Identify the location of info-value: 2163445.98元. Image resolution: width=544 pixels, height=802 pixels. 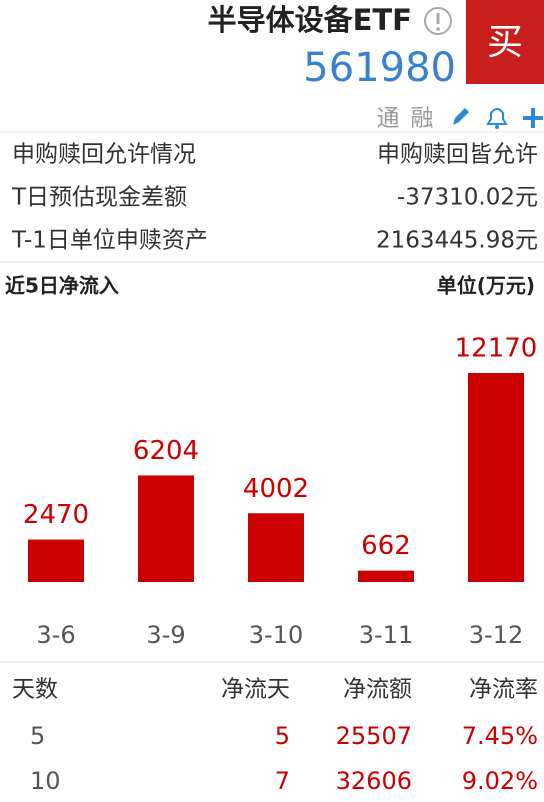
(457, 241).